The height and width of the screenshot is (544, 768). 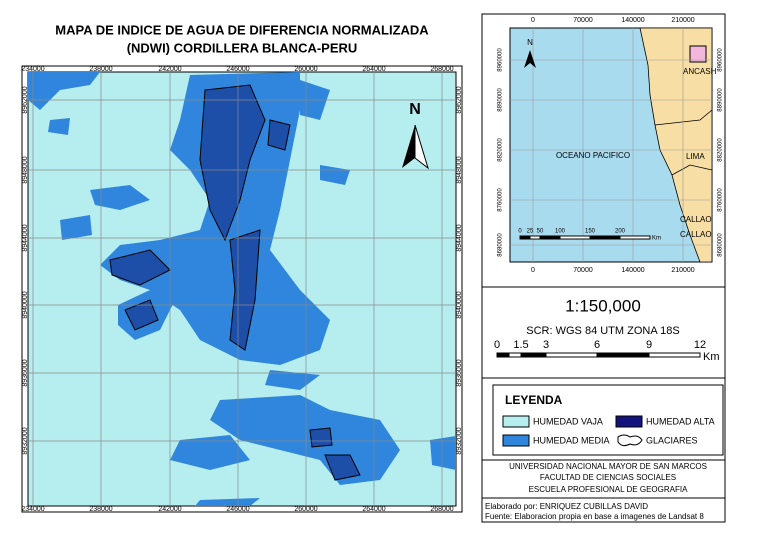 What do you see at coordinates (593, 155) in the screenshot?
I see `place-label: OCEANO PACIFICO` at bounding box center [593, 155].